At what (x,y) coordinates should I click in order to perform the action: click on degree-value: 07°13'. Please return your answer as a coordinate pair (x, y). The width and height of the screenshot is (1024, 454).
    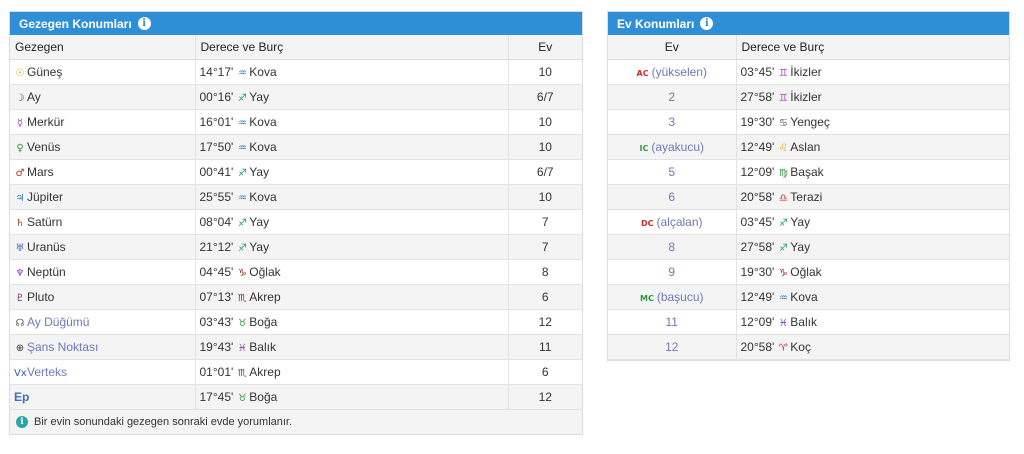
    Looking at the image, I should click on (216, 297).